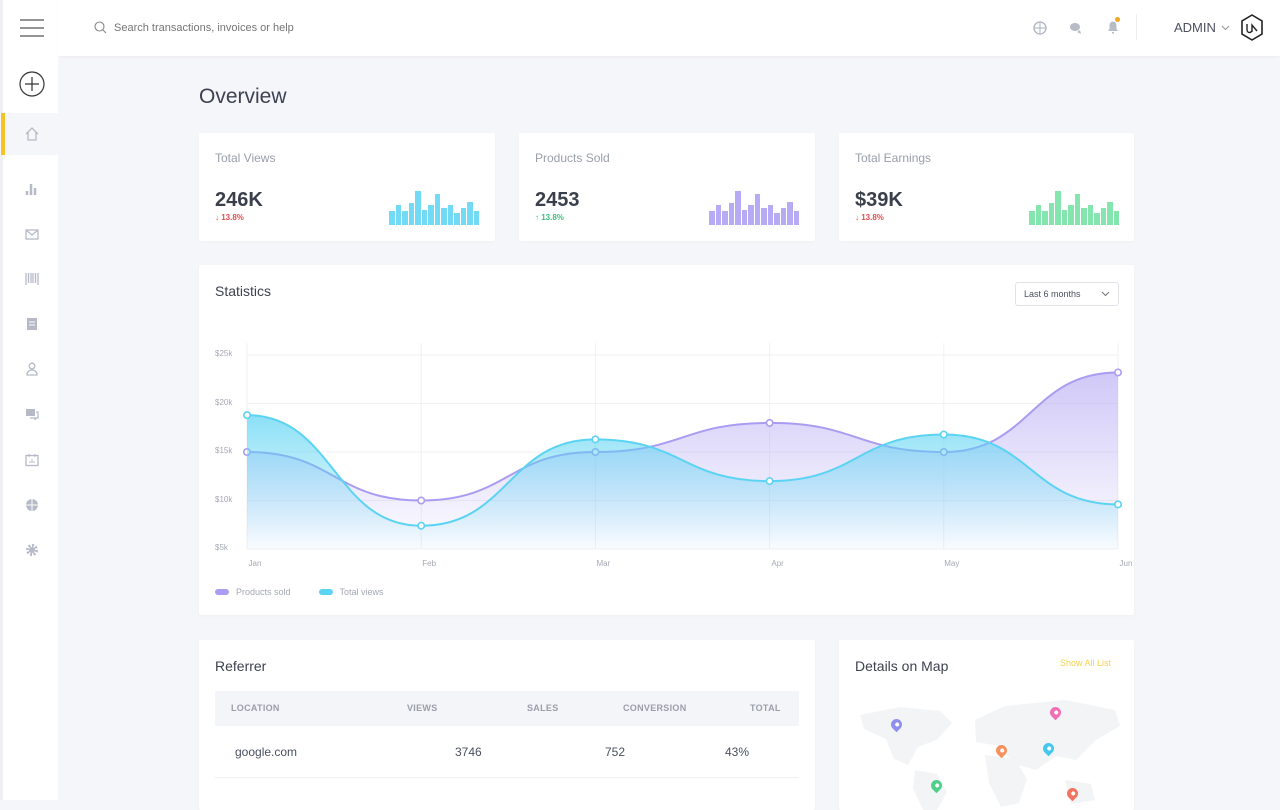 The image size is (1280, 810). I want to click on cell-views: 3746, so click(468, 752).